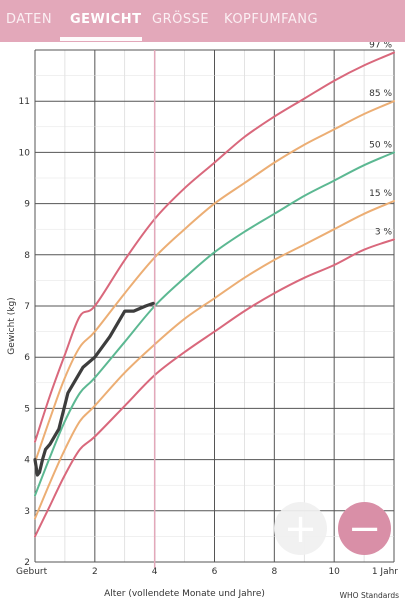 The width and height of the screenshot is (405, 600). Describe the element at coordinates (27, 512) in the screenshot. I see `y-tick-label: 3` at that location.